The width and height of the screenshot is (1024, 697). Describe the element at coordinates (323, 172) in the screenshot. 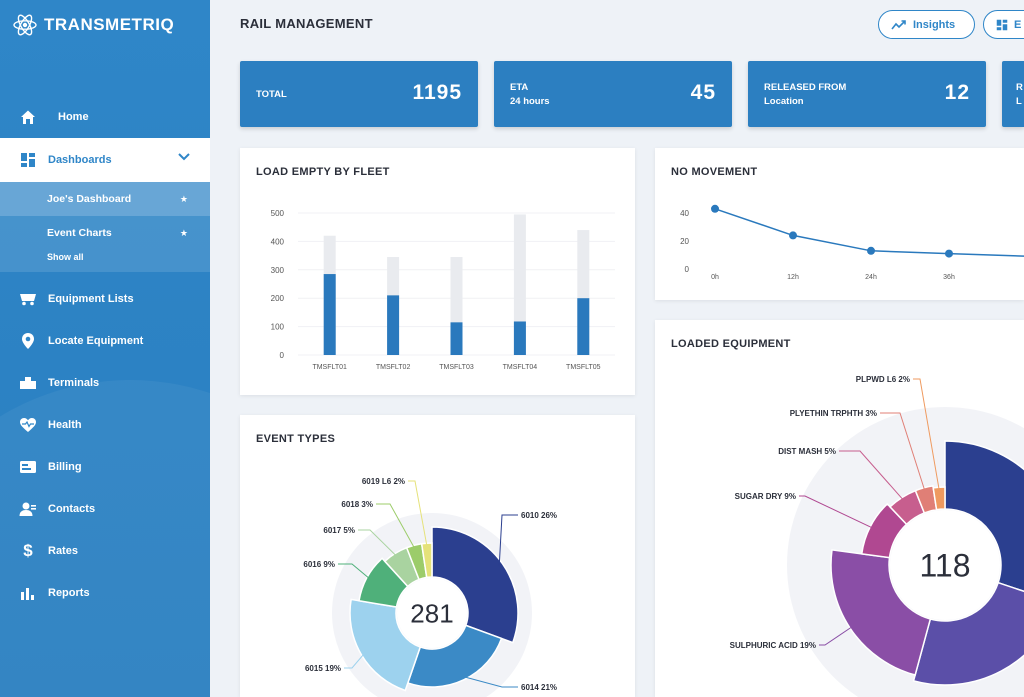

I see `card-title: LOAD EMPTY BY FLEET` at that location.